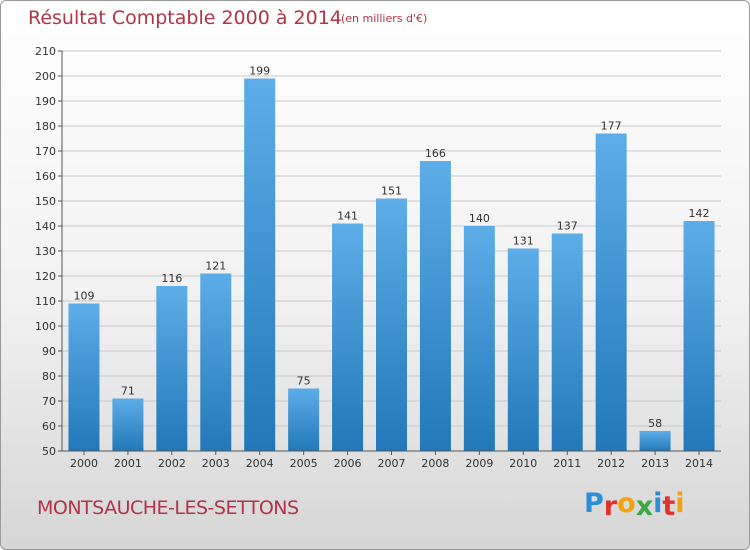 The image size is (750, 550). Describe the element at coordinates (391, 324) in the screenshot. I see `bar-2007` at that location.